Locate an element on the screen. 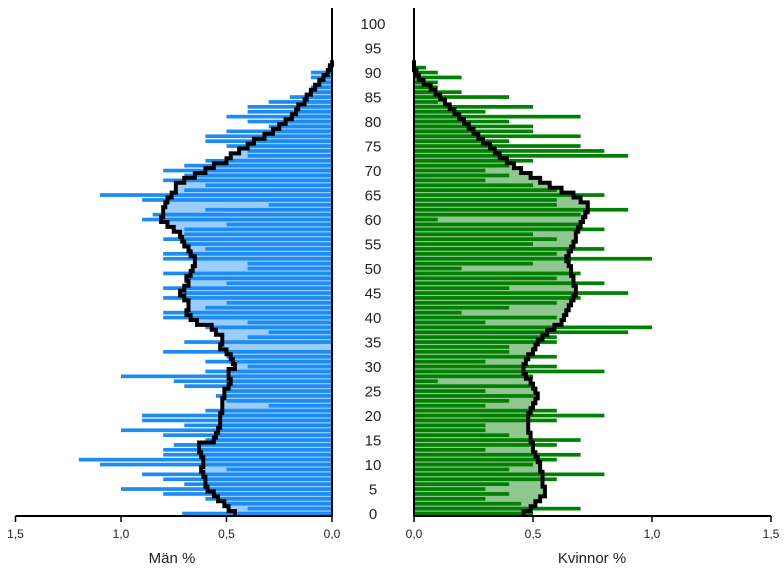 The width and height of the screenshot is (784, 574). age-label: 65 is located at coordinates (373, 196).